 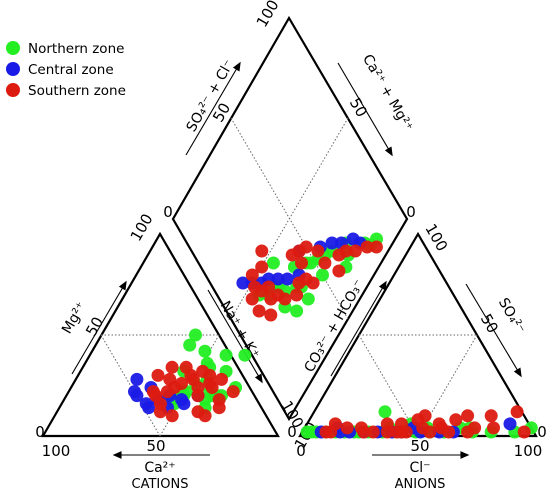 I want to click on anion-bottom-arrow, so click(x=421, y=455).